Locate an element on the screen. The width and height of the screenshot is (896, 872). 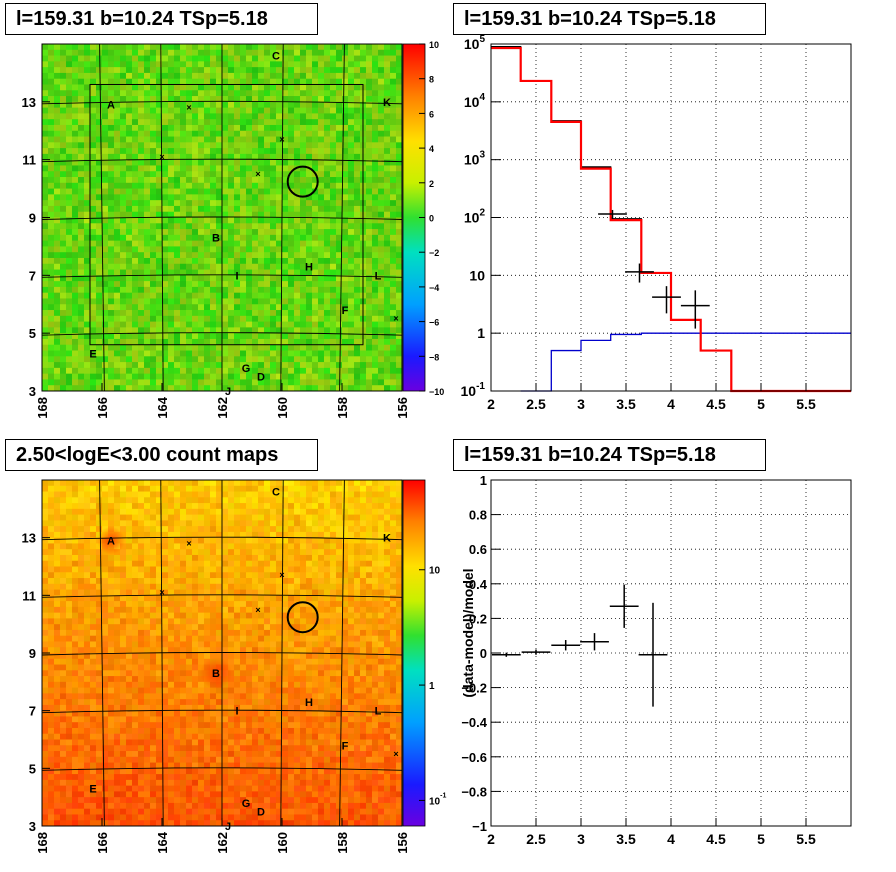
grid-parallel is located at coordinates (222, 102).